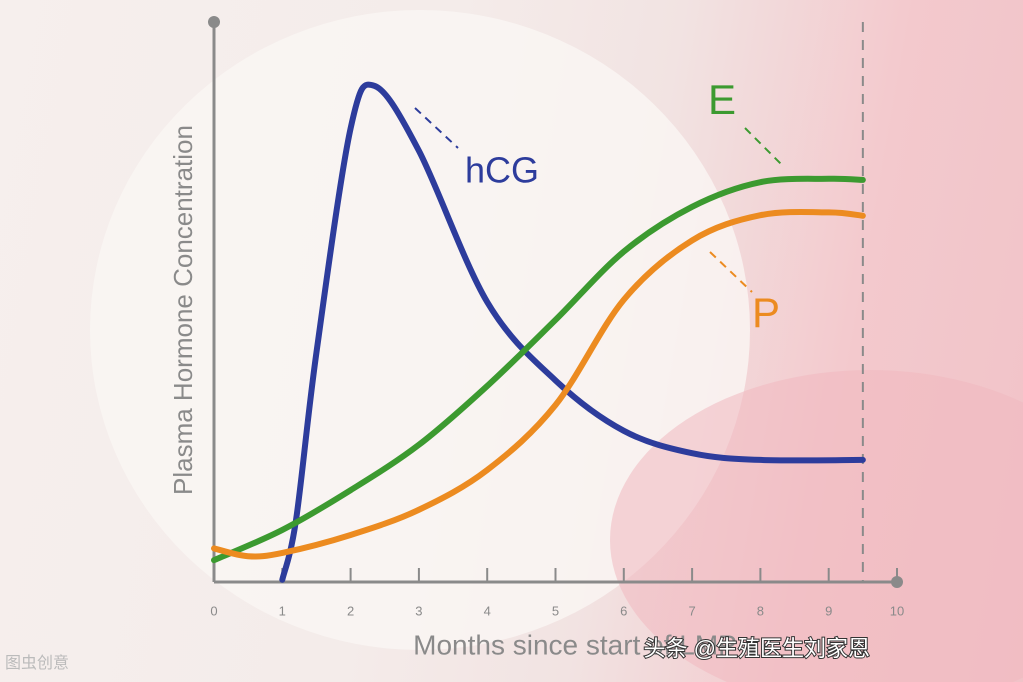 The height and width of the screenshot is (682, 1023). I want to click on x-tick-label: 9, so click(828, 610).